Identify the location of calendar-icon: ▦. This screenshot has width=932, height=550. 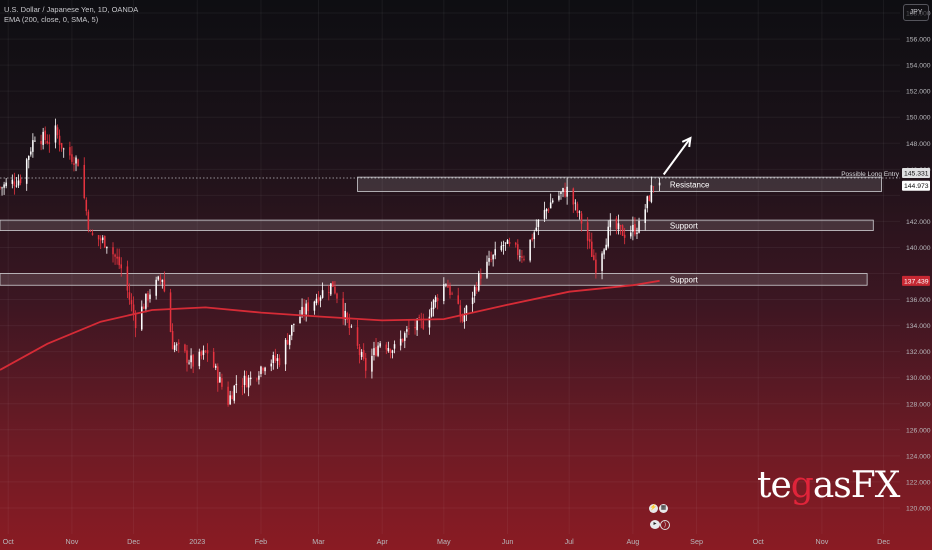
(663, 508).